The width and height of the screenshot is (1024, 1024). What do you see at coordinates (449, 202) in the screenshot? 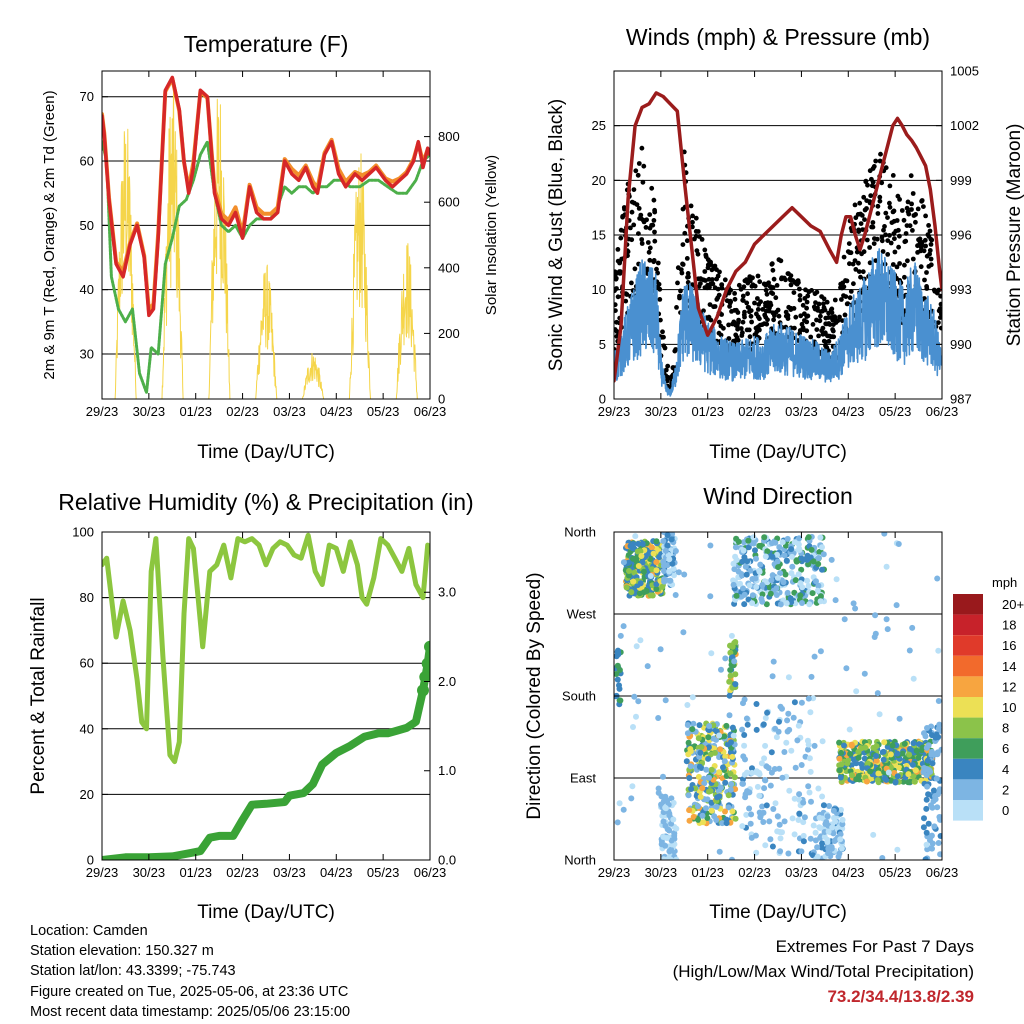
I see `y2-tick-label: 600` at bounding box center [449, 202].